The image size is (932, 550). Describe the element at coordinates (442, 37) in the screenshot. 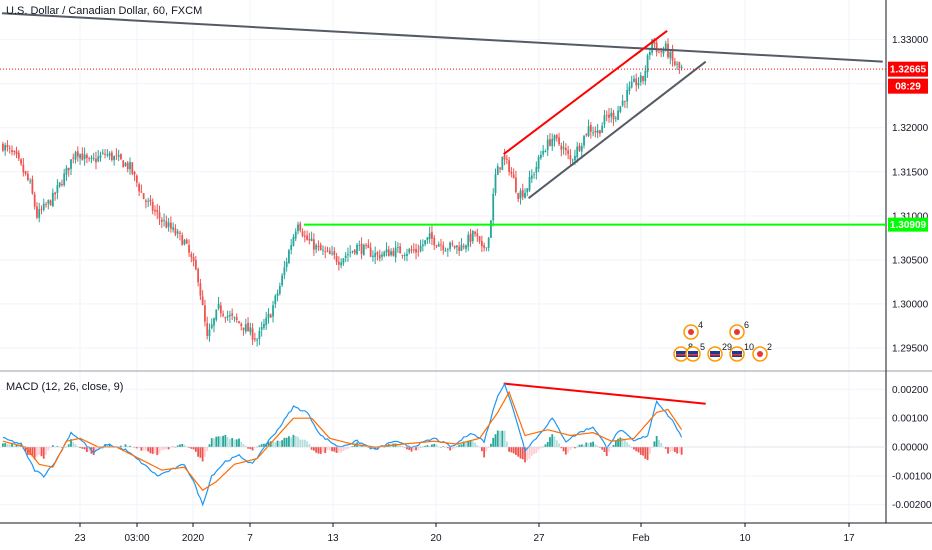

I see `descending-trendline` at that location.